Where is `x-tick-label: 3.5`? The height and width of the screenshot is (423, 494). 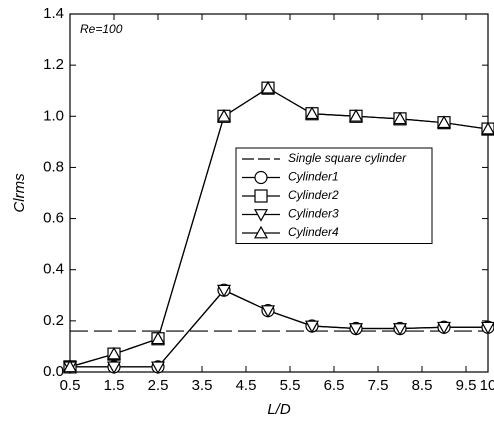 x-tick-label: 3.5 is located at coordinates (202, 385).